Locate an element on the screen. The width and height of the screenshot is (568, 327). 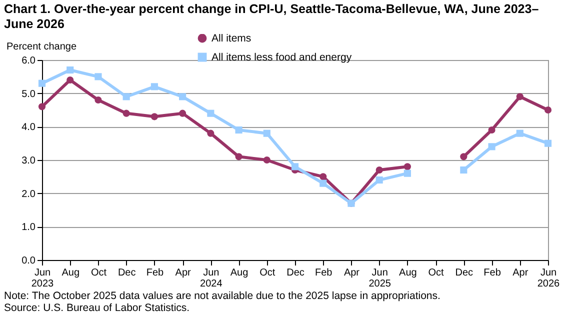
legend-label: All items is located at coordinates (232, 38).